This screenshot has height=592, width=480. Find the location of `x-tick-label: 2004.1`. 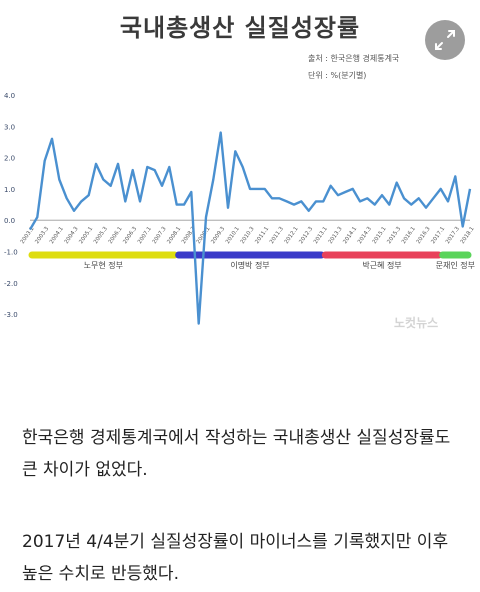

x-tick-label: 2004.1 is located at coordinates (57, 235).